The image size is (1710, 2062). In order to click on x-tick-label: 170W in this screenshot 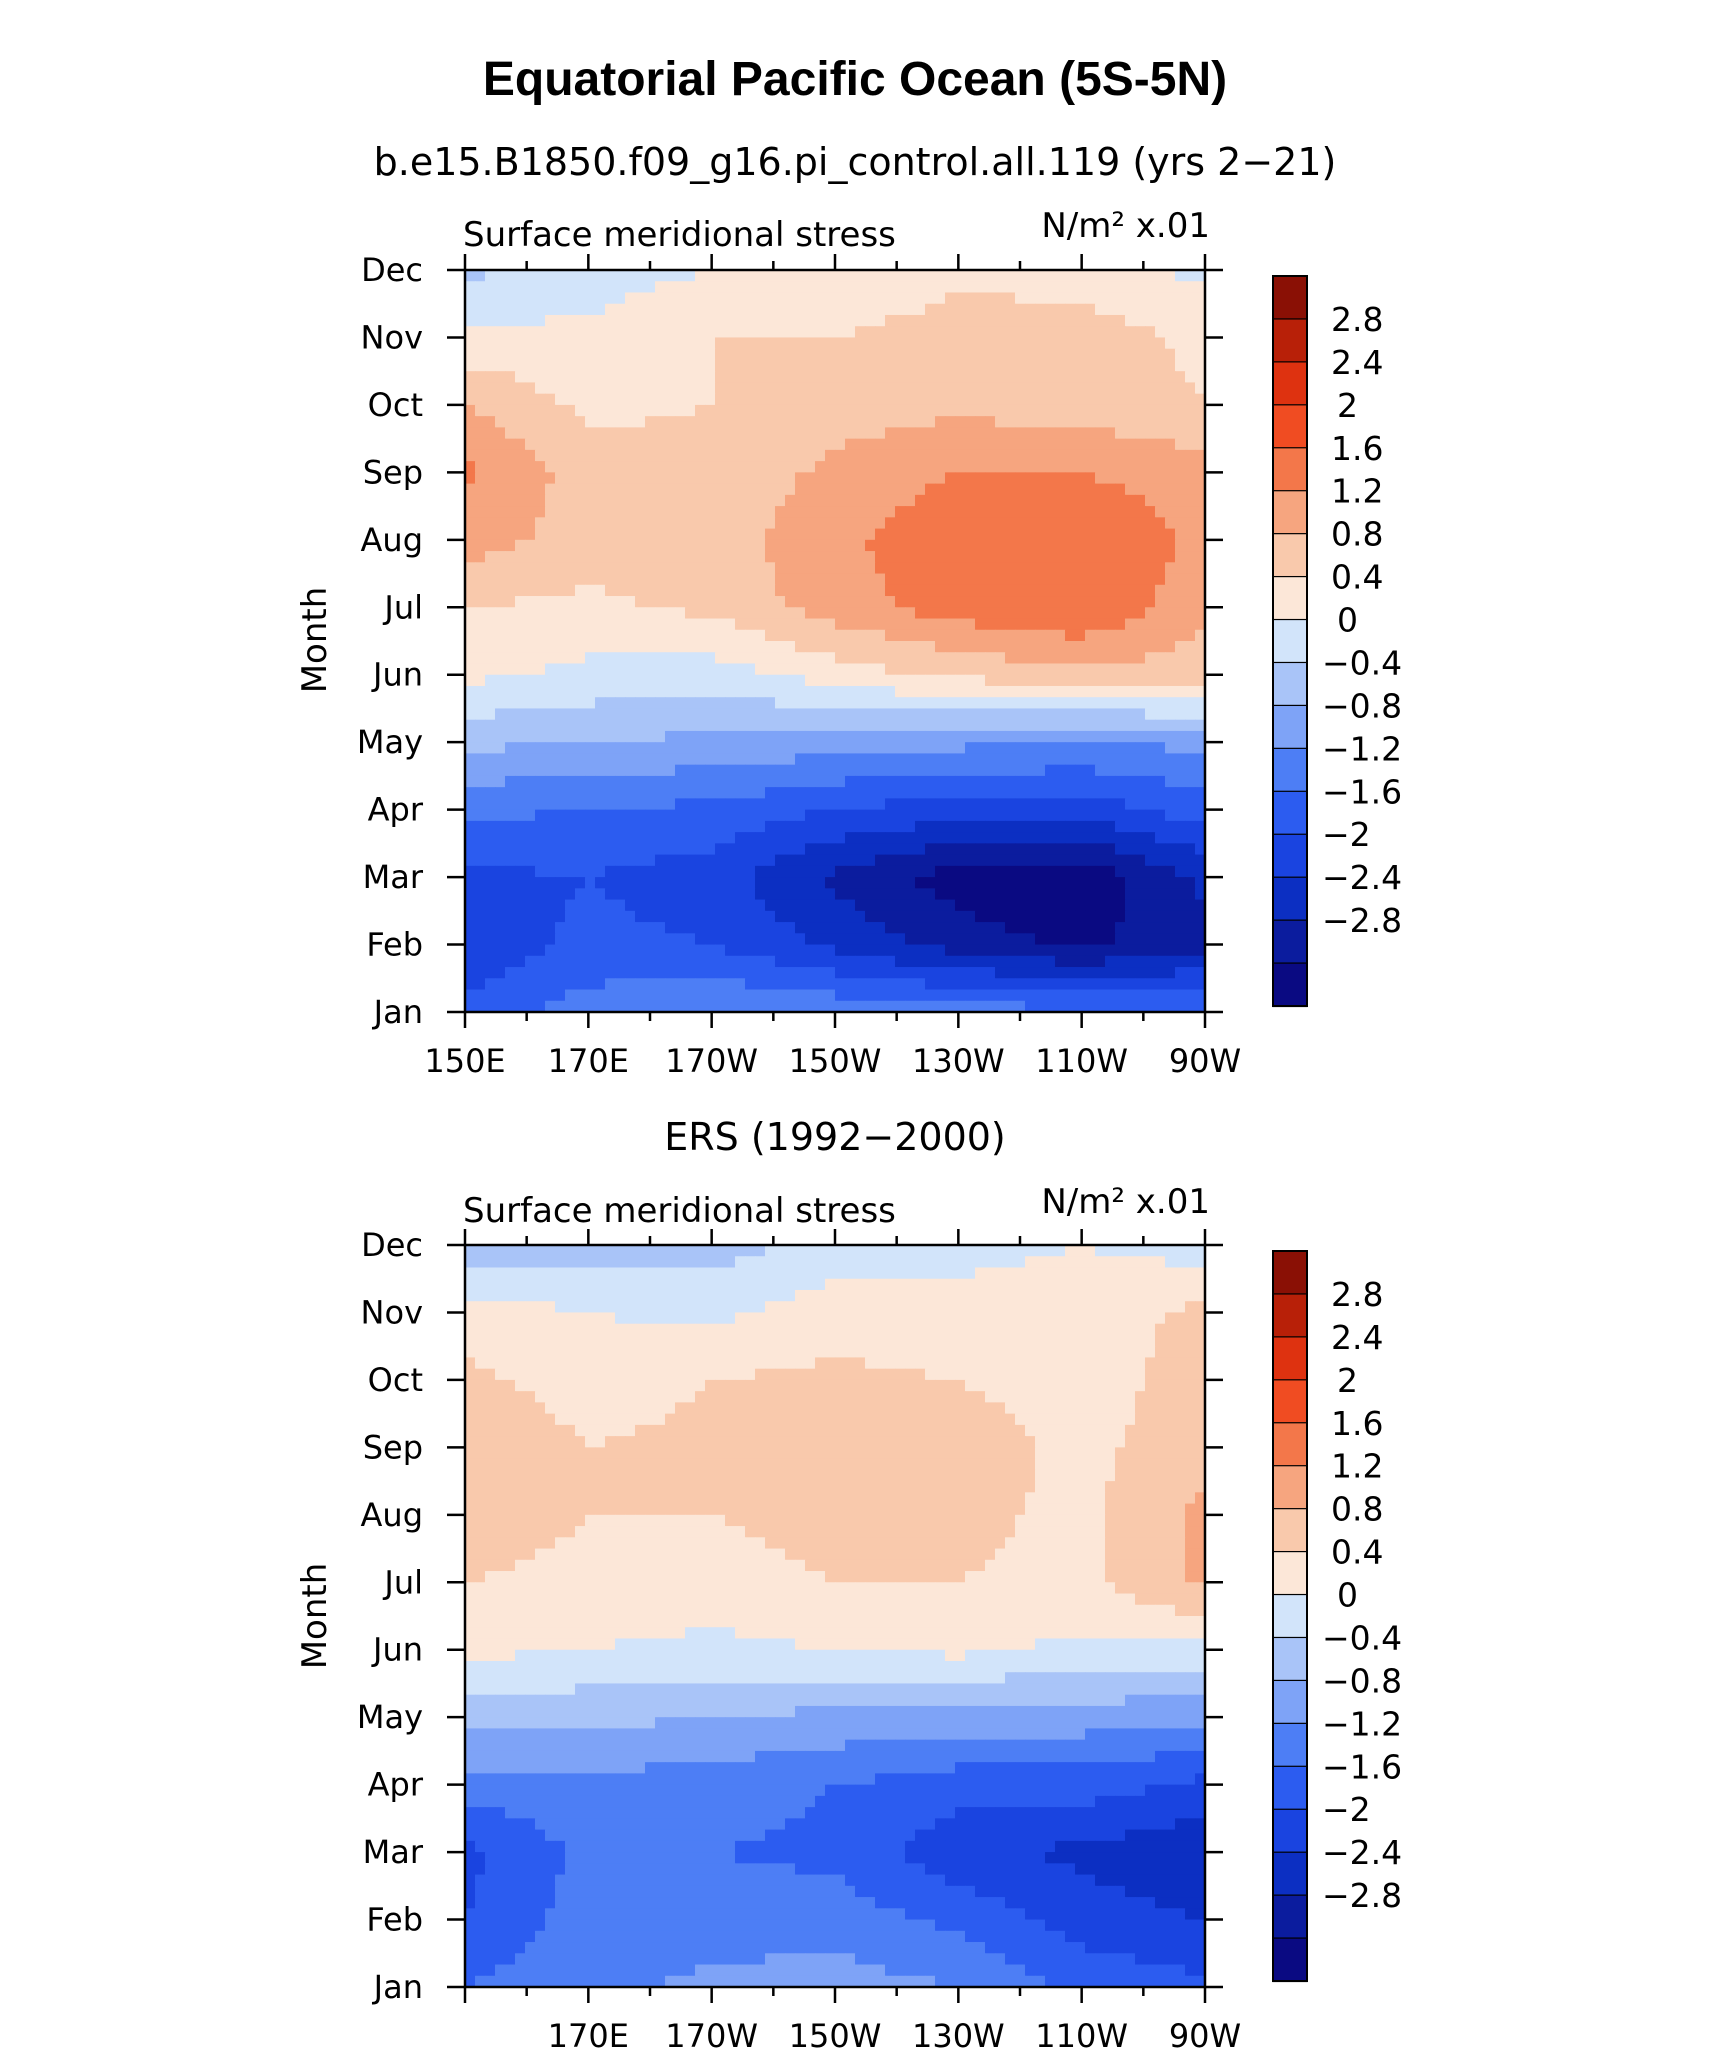, I will do `click(711, 1061)`.